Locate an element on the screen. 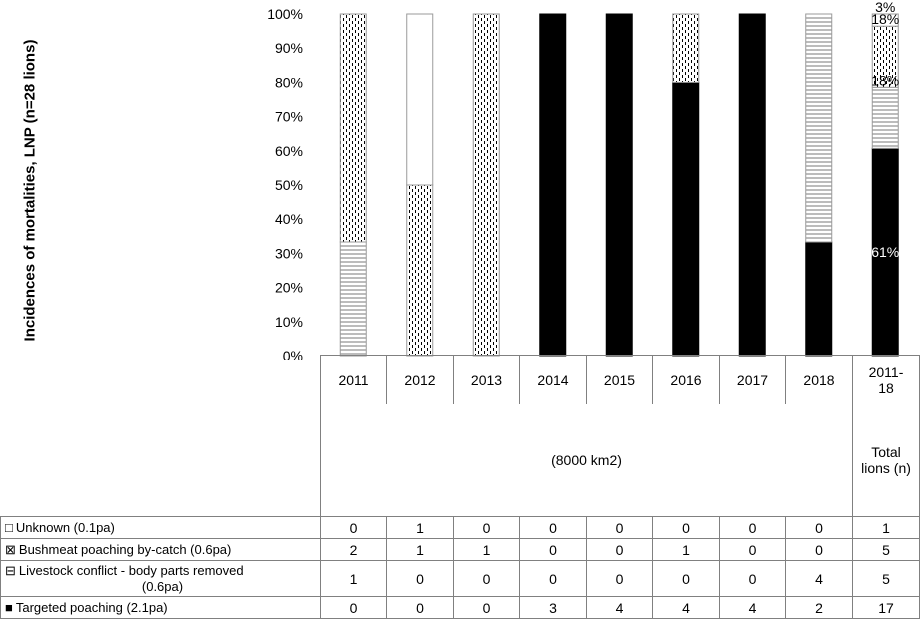 The image size is (922, 619). y-axis: 0% 10% 20% 30% 40% 50% 60% 70% 80% 90% 100% is located at coordinates (285, 183).